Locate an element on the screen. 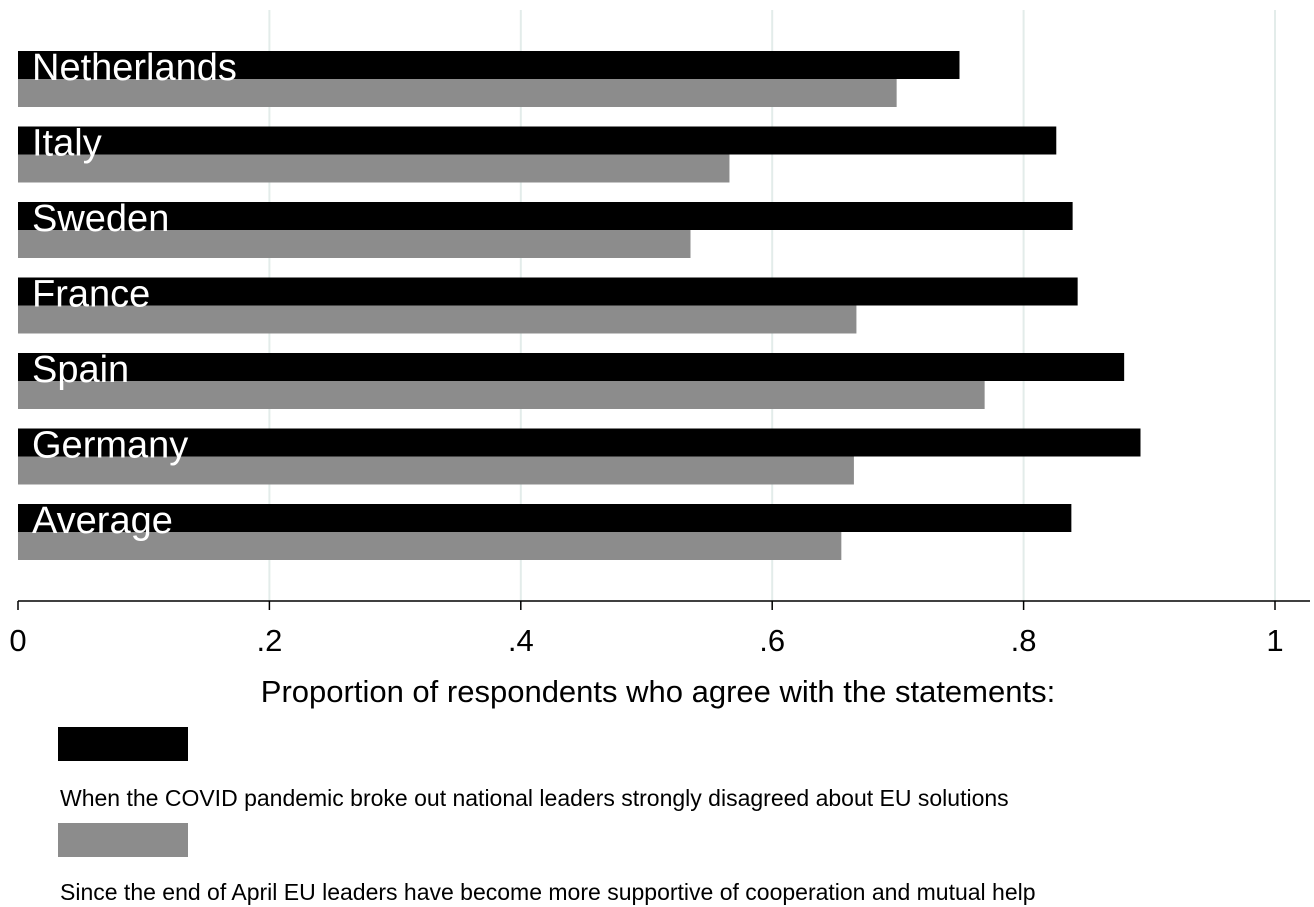 The image size is (1314, 907). x-tick-label: 1 is located at coordinates (1274, 640).